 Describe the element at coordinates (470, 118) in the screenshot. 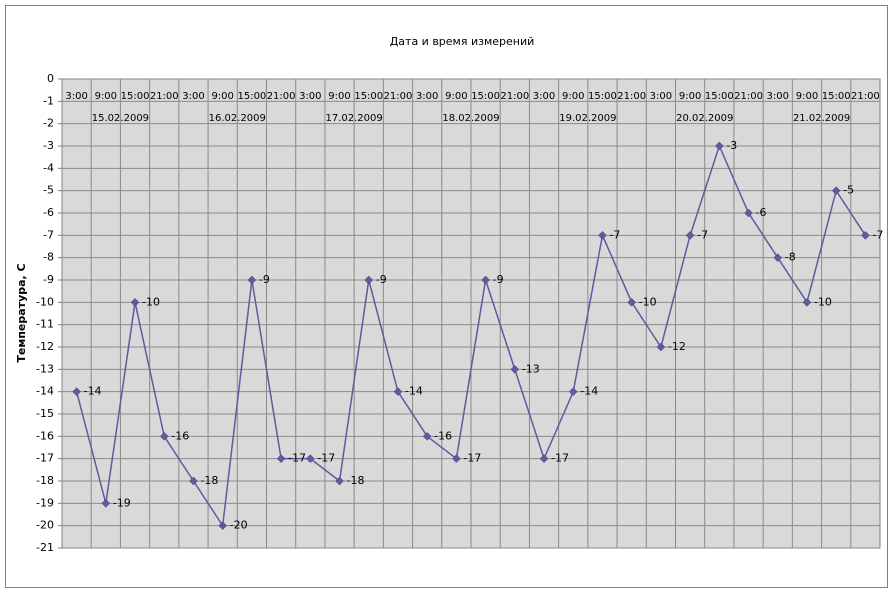

I see `x-group-label: 18.02.2009` at that location.